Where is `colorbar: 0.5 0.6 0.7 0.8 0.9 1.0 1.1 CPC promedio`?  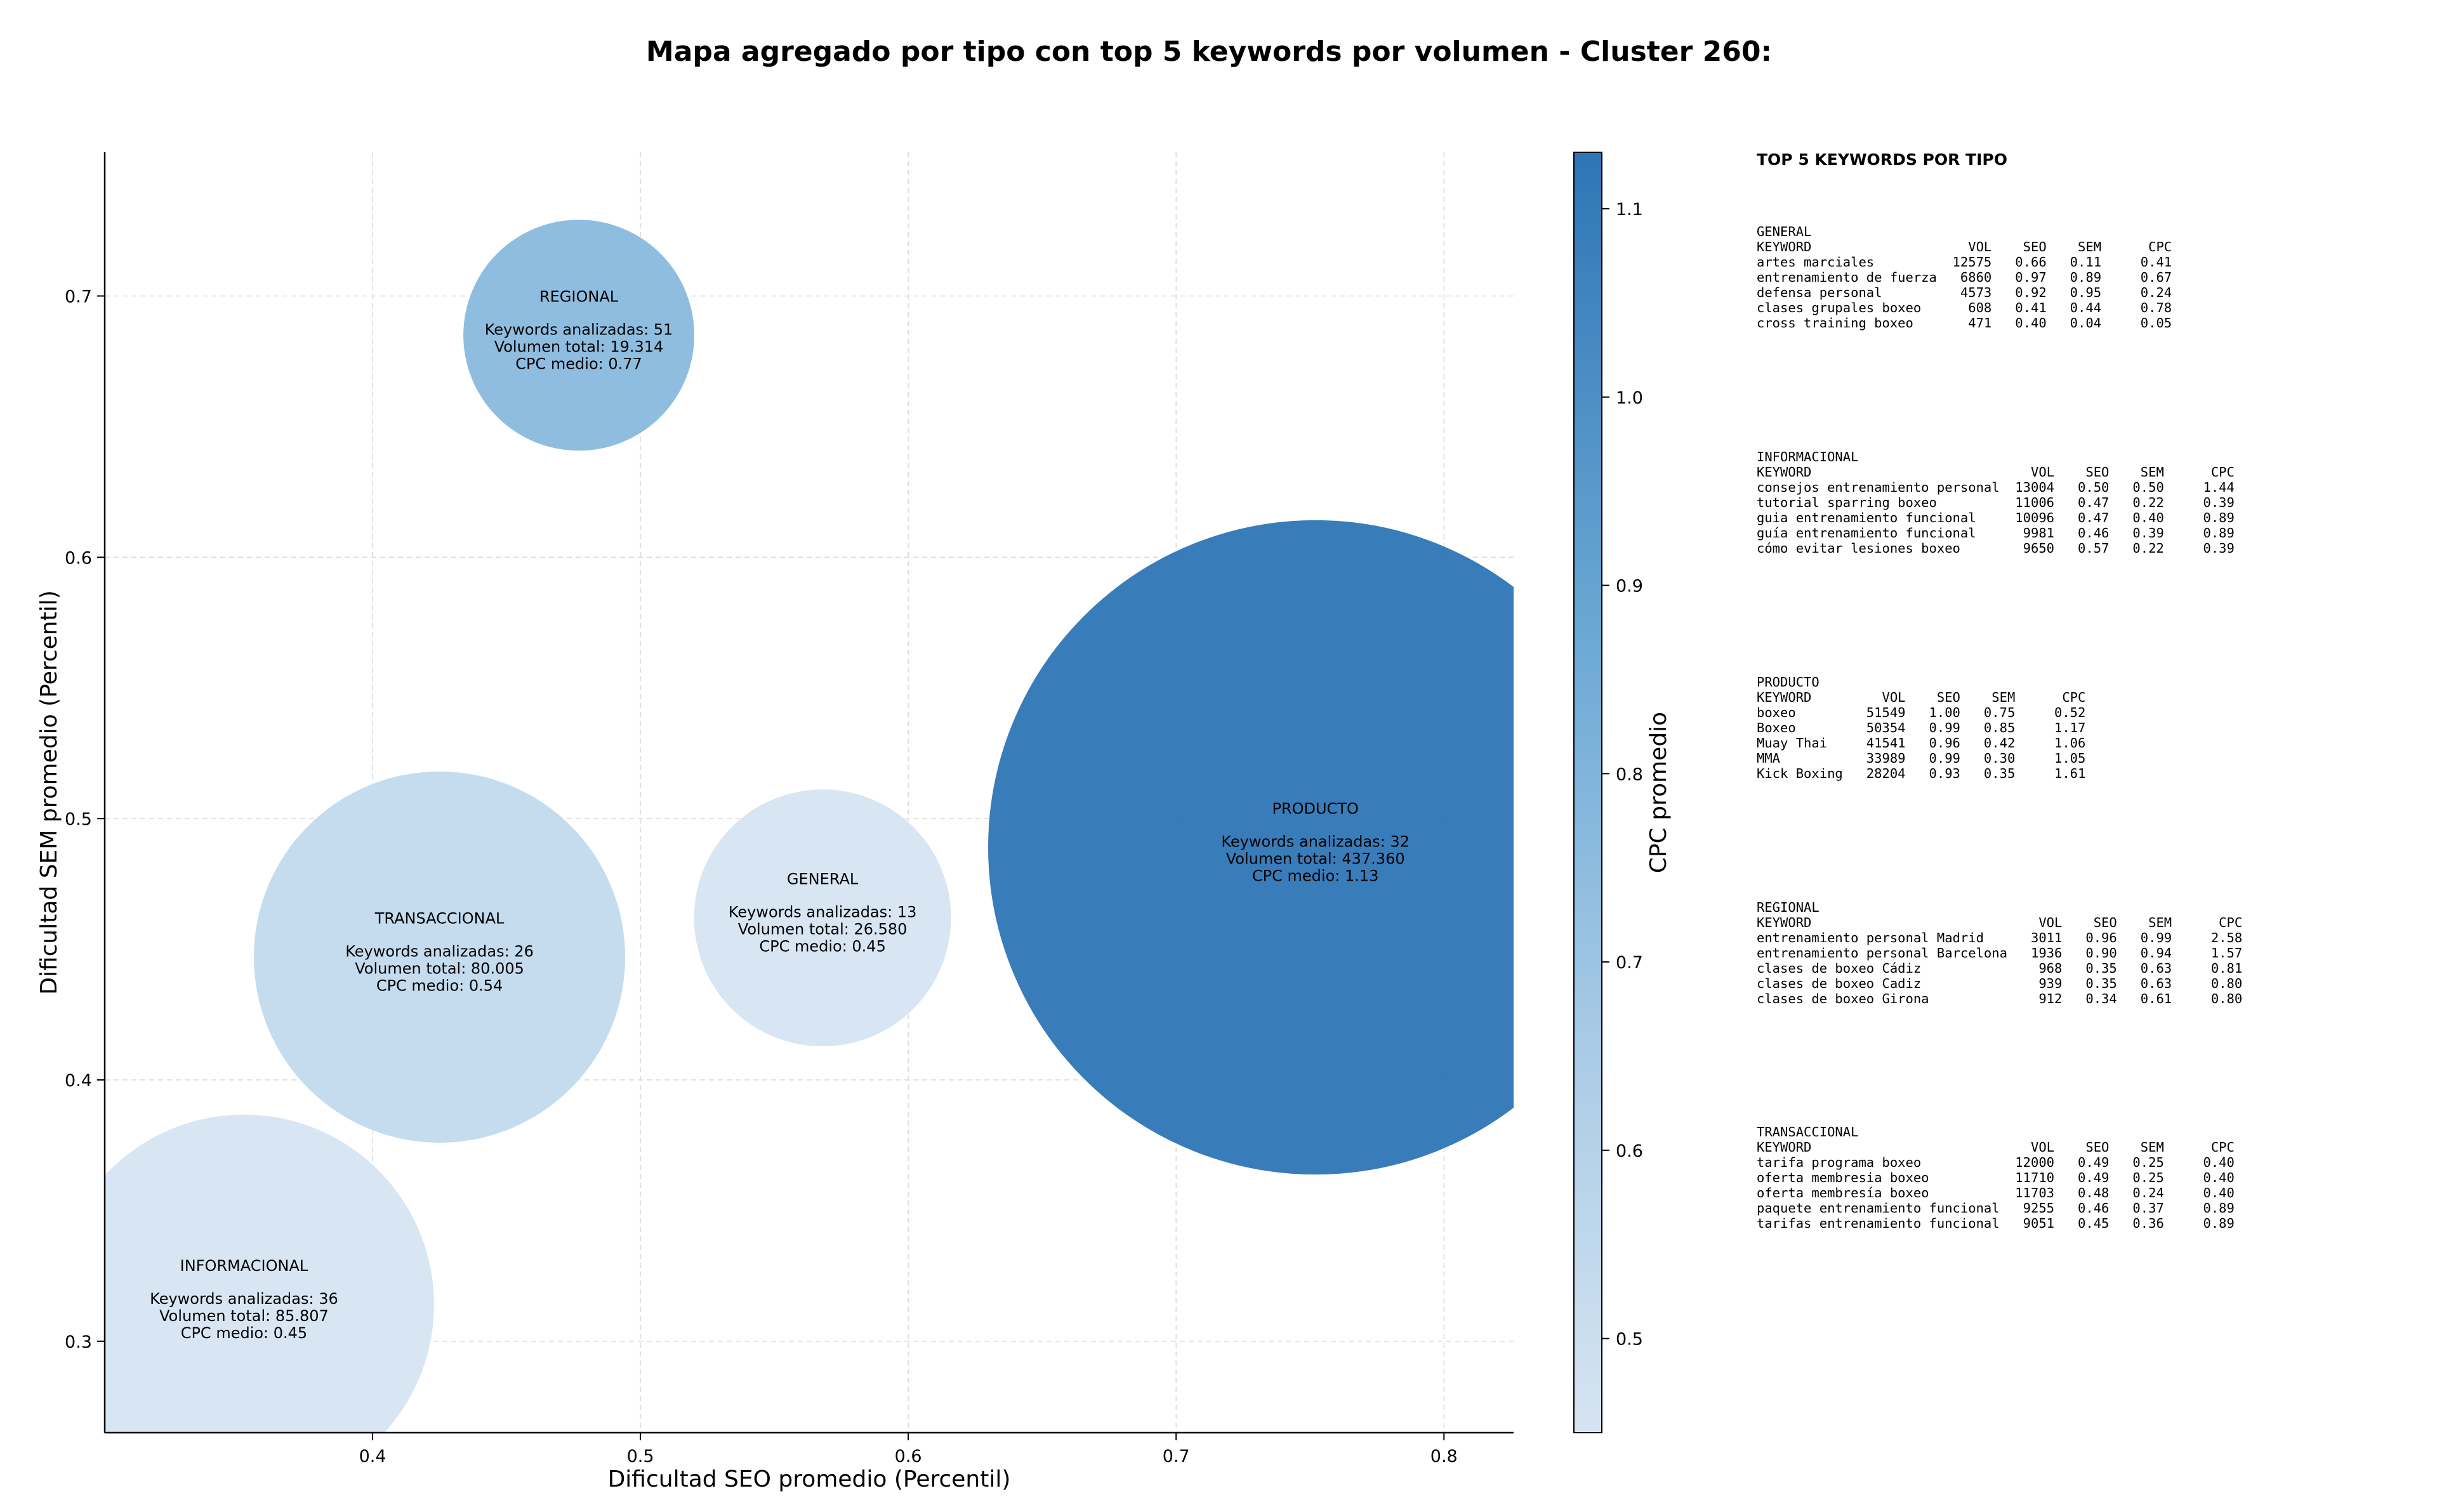 colorbar: 0.5 0.6 0.7 0.8 0.9 1.0 1.1 CPC promedio is located at coordinates (1622, 793).